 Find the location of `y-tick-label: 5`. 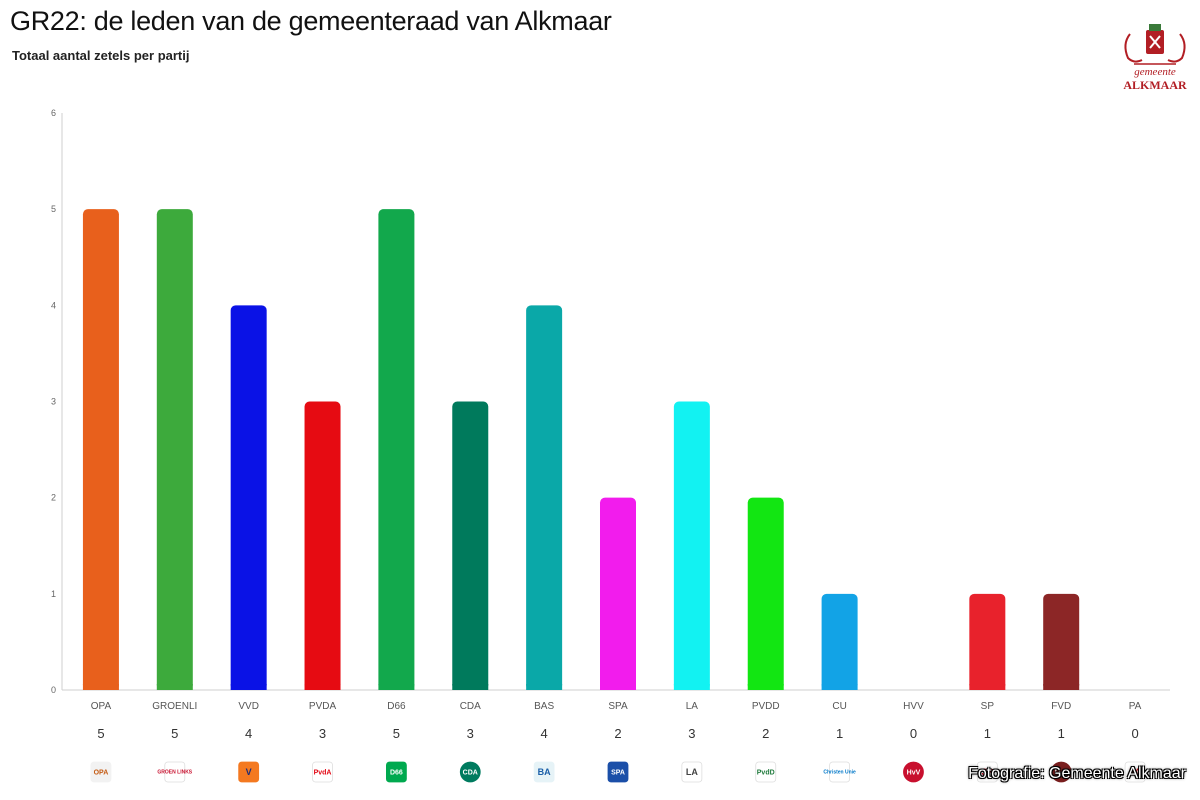

y-tick-label: 5 is located at coordinates (53, 209).